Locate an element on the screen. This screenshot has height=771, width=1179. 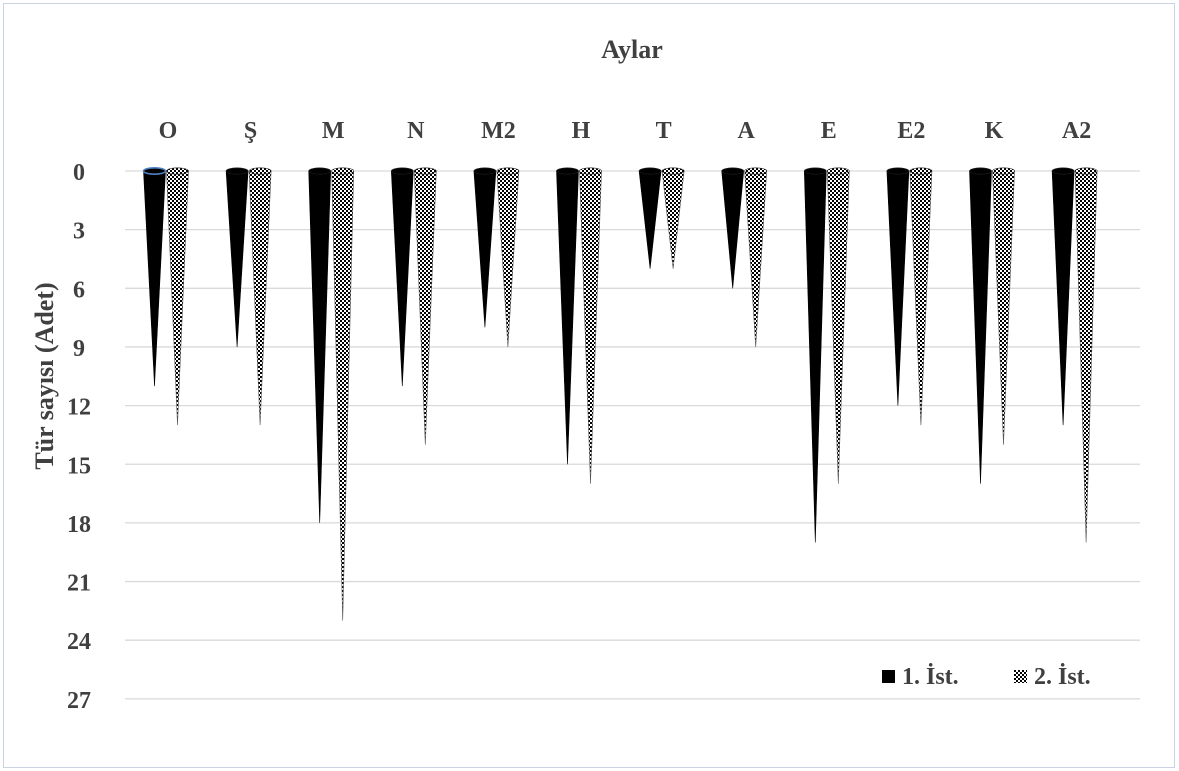
category-label: K is located at coordinates (994, 131).